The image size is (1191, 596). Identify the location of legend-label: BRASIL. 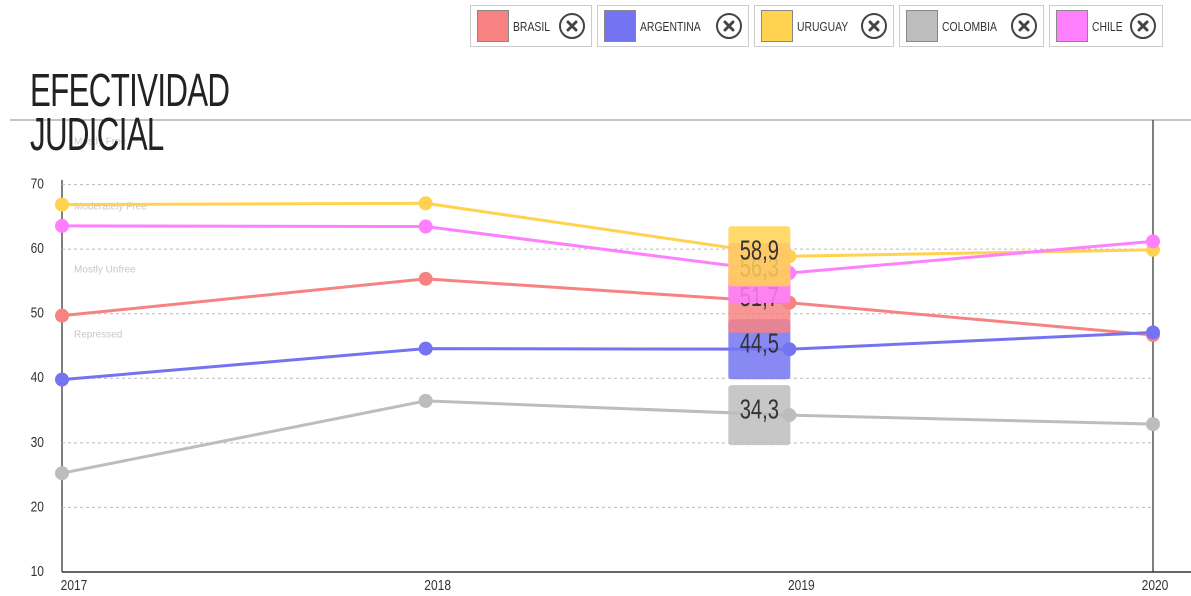
(531, 26).